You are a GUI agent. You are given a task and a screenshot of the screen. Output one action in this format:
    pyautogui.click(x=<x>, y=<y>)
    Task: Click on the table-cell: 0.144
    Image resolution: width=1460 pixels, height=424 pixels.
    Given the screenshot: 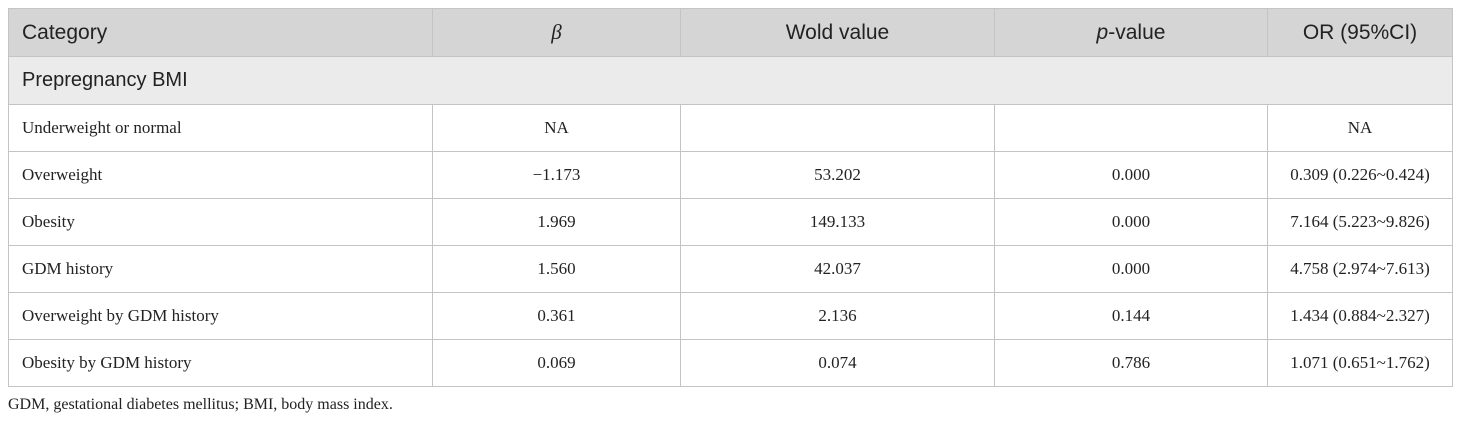 What is the action you would take?
    pyautogui.click(x=1131, y=316)
    